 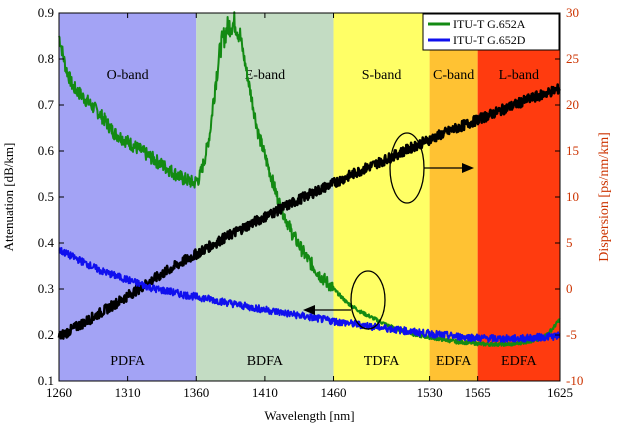 What do you see at coordinates (8, 197) in the screenshot?
I see `y-axis-title: Attenuation [dB/km]` at bounding box center [8, 197].